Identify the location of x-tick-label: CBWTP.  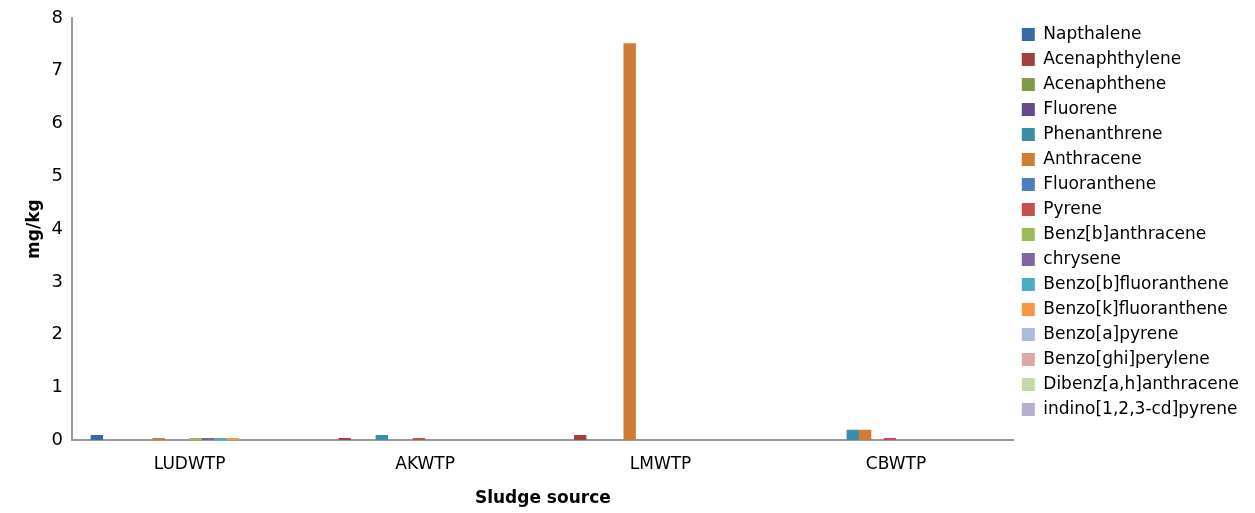
(896, 462).